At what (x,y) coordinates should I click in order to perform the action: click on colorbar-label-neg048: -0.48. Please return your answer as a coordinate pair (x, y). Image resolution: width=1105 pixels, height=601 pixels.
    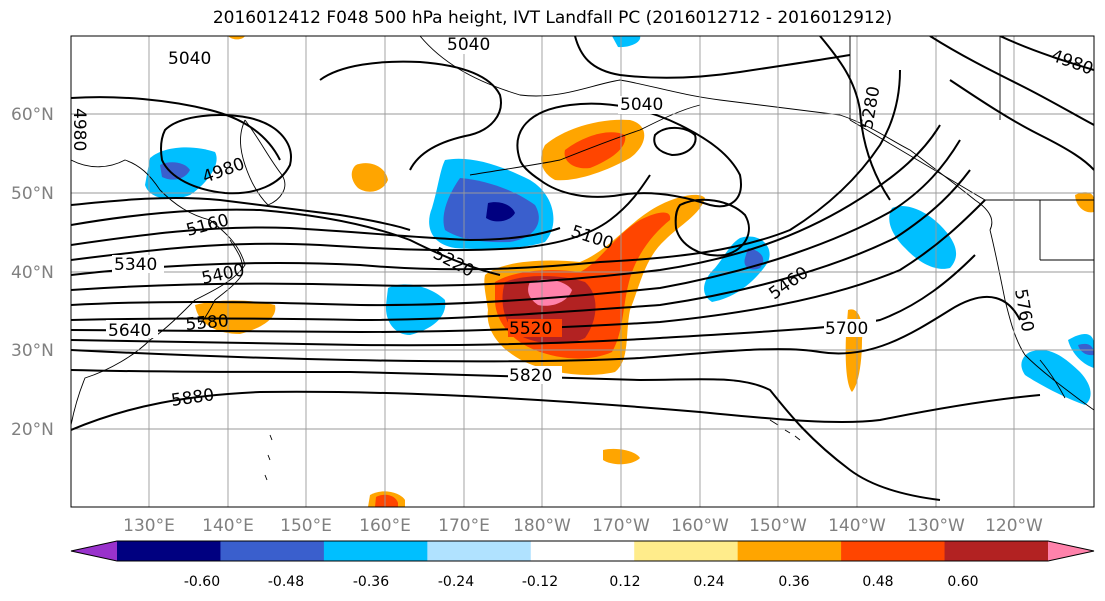
    Looking at the image, I should click on (286, 582).